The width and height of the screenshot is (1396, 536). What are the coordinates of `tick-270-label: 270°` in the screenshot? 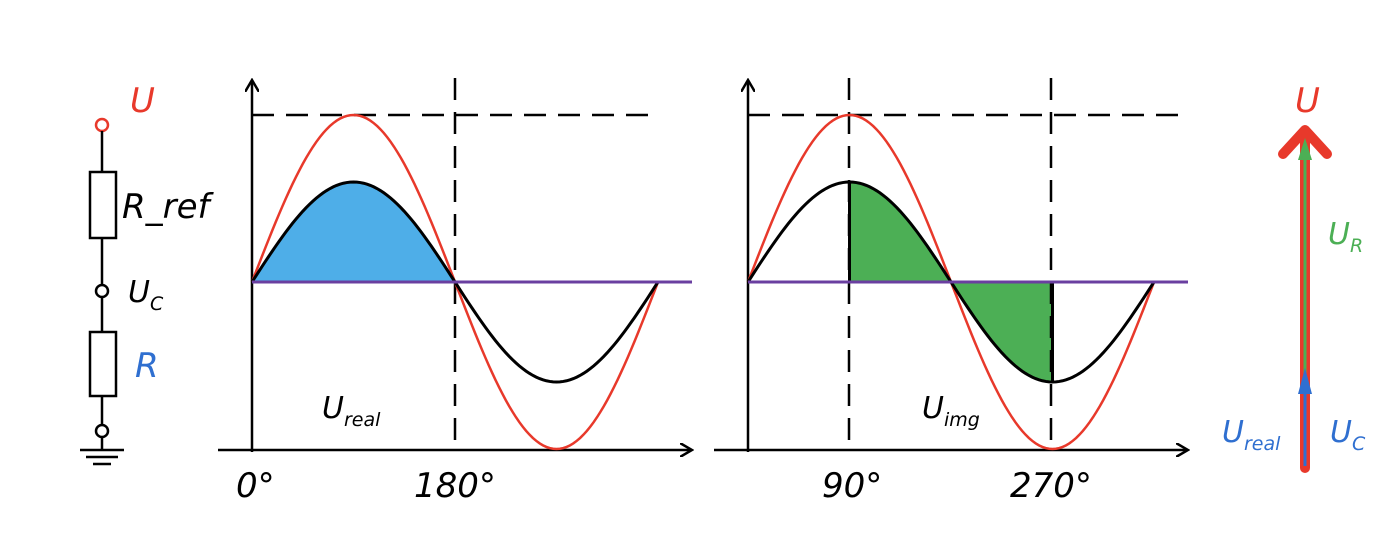 It's located at (1051, 486).